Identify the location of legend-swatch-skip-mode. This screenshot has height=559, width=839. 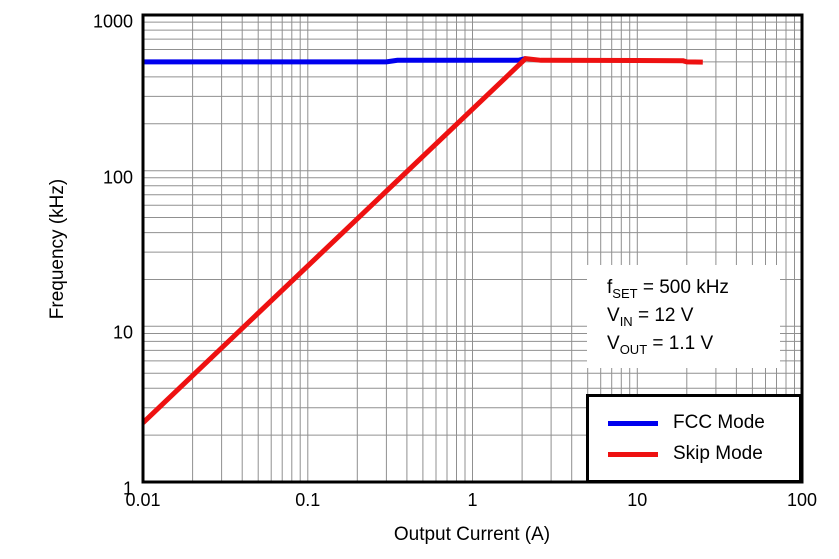
(633, 454).